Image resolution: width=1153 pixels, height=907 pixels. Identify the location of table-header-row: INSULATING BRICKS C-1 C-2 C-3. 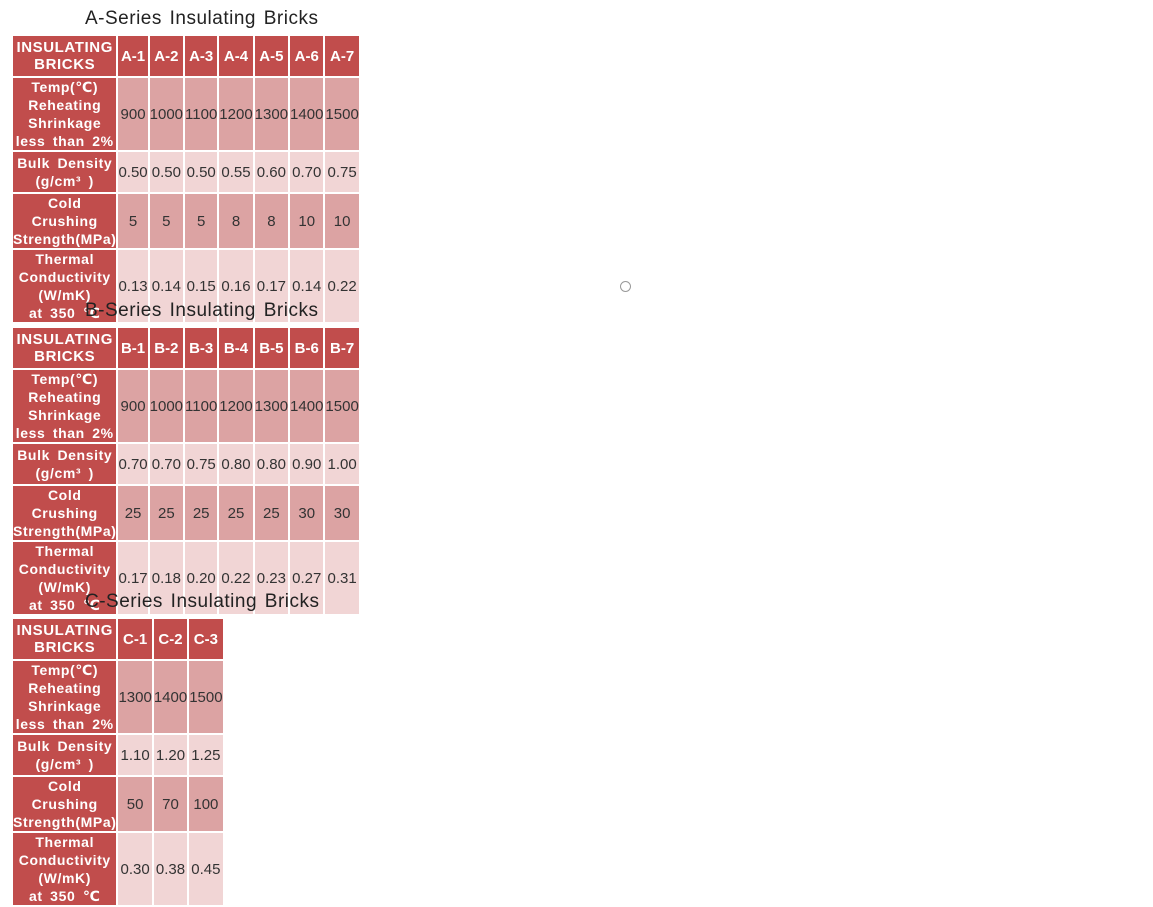
(118, 639).